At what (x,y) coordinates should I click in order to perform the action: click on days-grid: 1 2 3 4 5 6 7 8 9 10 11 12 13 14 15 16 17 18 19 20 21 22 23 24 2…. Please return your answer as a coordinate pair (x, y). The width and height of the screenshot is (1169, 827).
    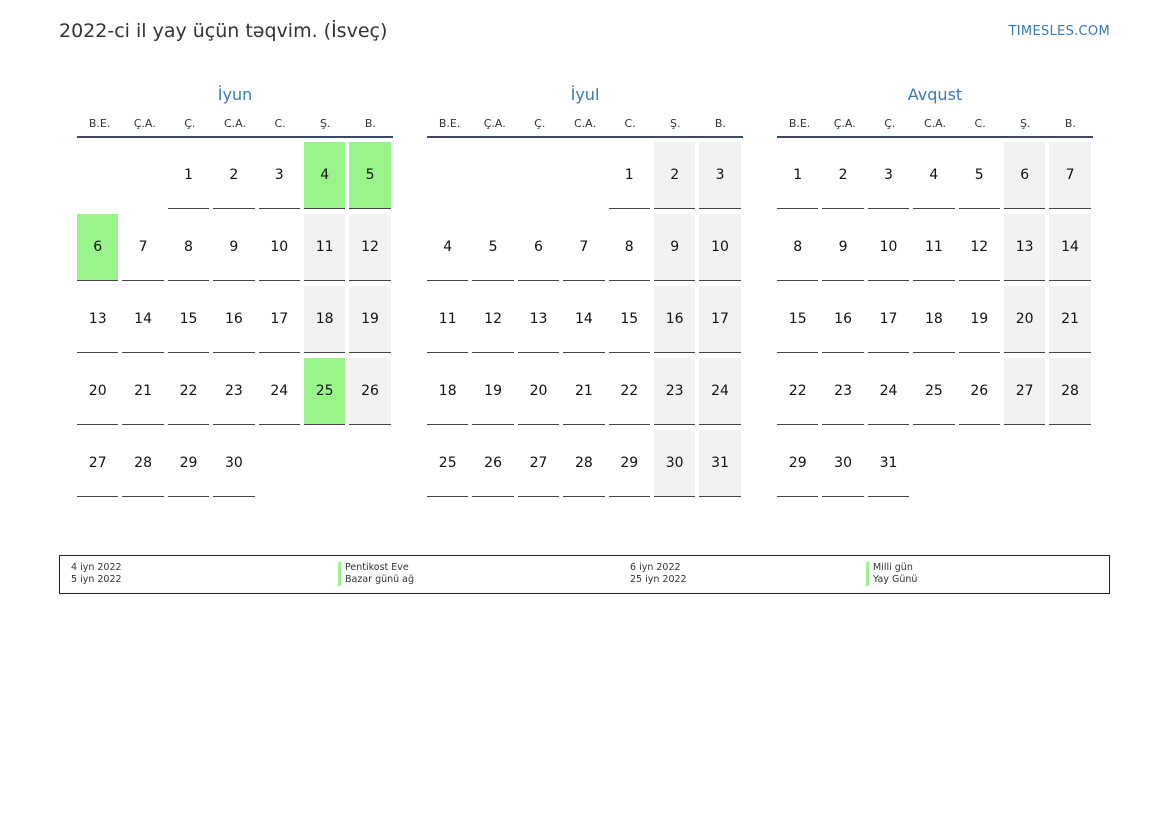
    Looking at the image, I should click on (585, 319).